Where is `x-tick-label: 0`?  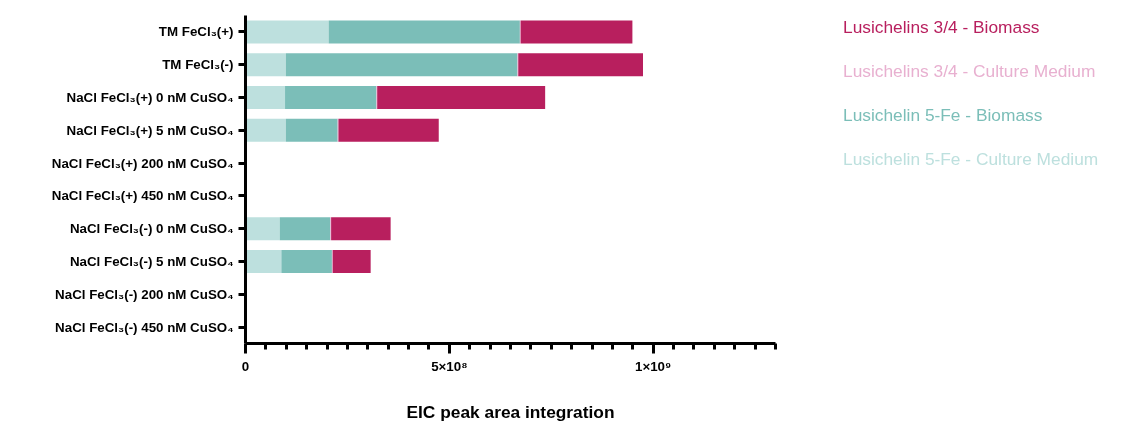 x-tick-label: 0 is located at coordinates (245, 366).